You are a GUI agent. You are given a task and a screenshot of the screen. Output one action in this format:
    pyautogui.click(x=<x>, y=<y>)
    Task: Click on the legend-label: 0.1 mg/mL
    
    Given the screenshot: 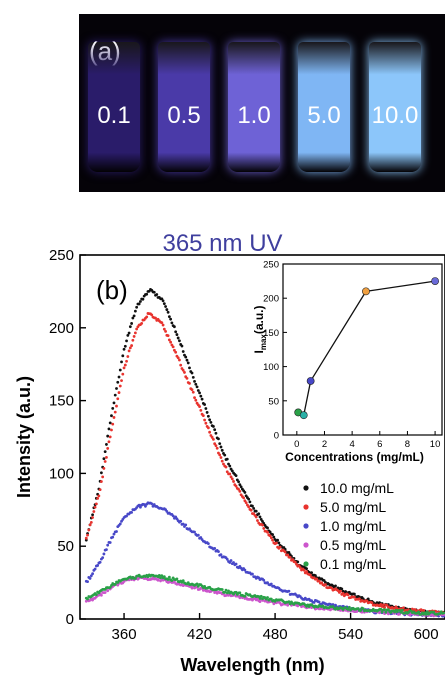 What is the action you would take?
    pyautogui.click(x=353, y=564)
    